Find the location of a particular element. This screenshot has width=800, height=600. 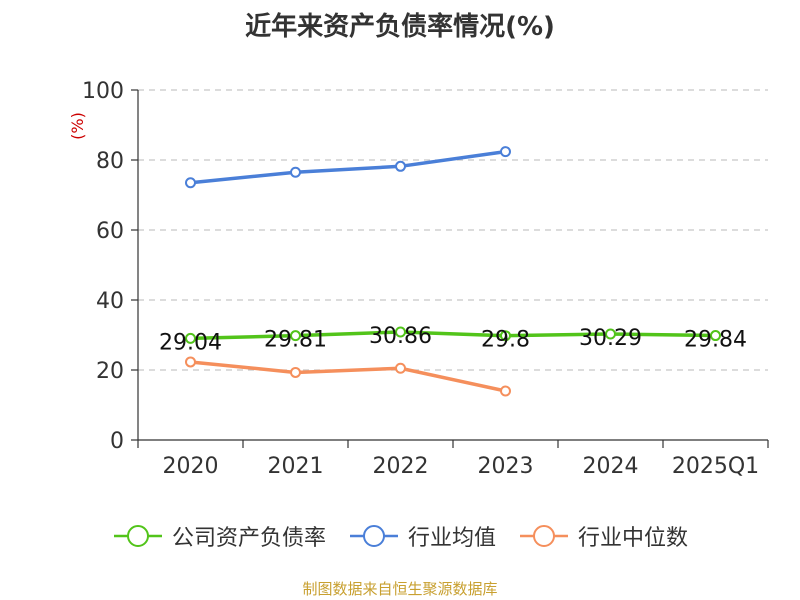

y-tick-label: 80 is located at coordinates (110, 161).